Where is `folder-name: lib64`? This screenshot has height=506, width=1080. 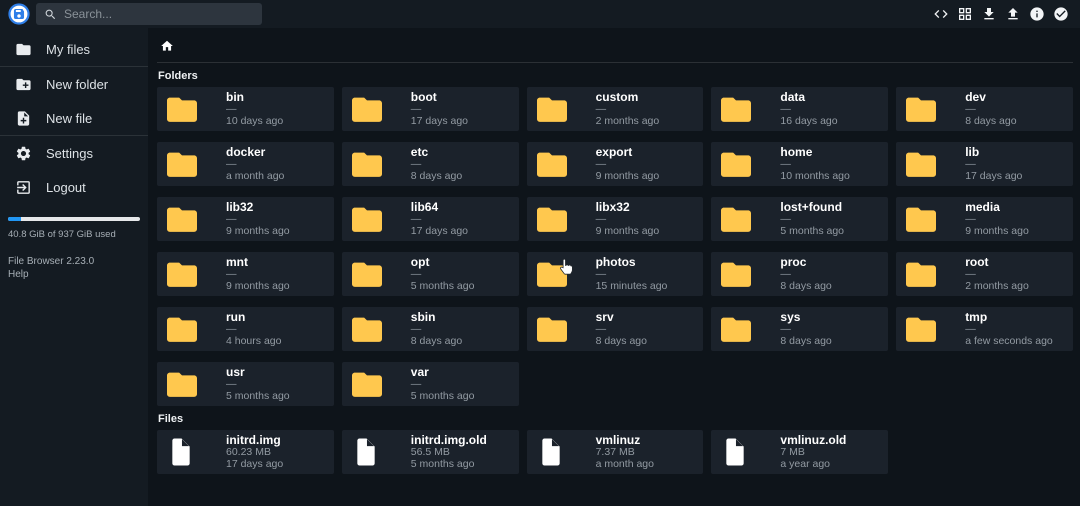 folder-name: lib64 is located at coordinates (424, 207).